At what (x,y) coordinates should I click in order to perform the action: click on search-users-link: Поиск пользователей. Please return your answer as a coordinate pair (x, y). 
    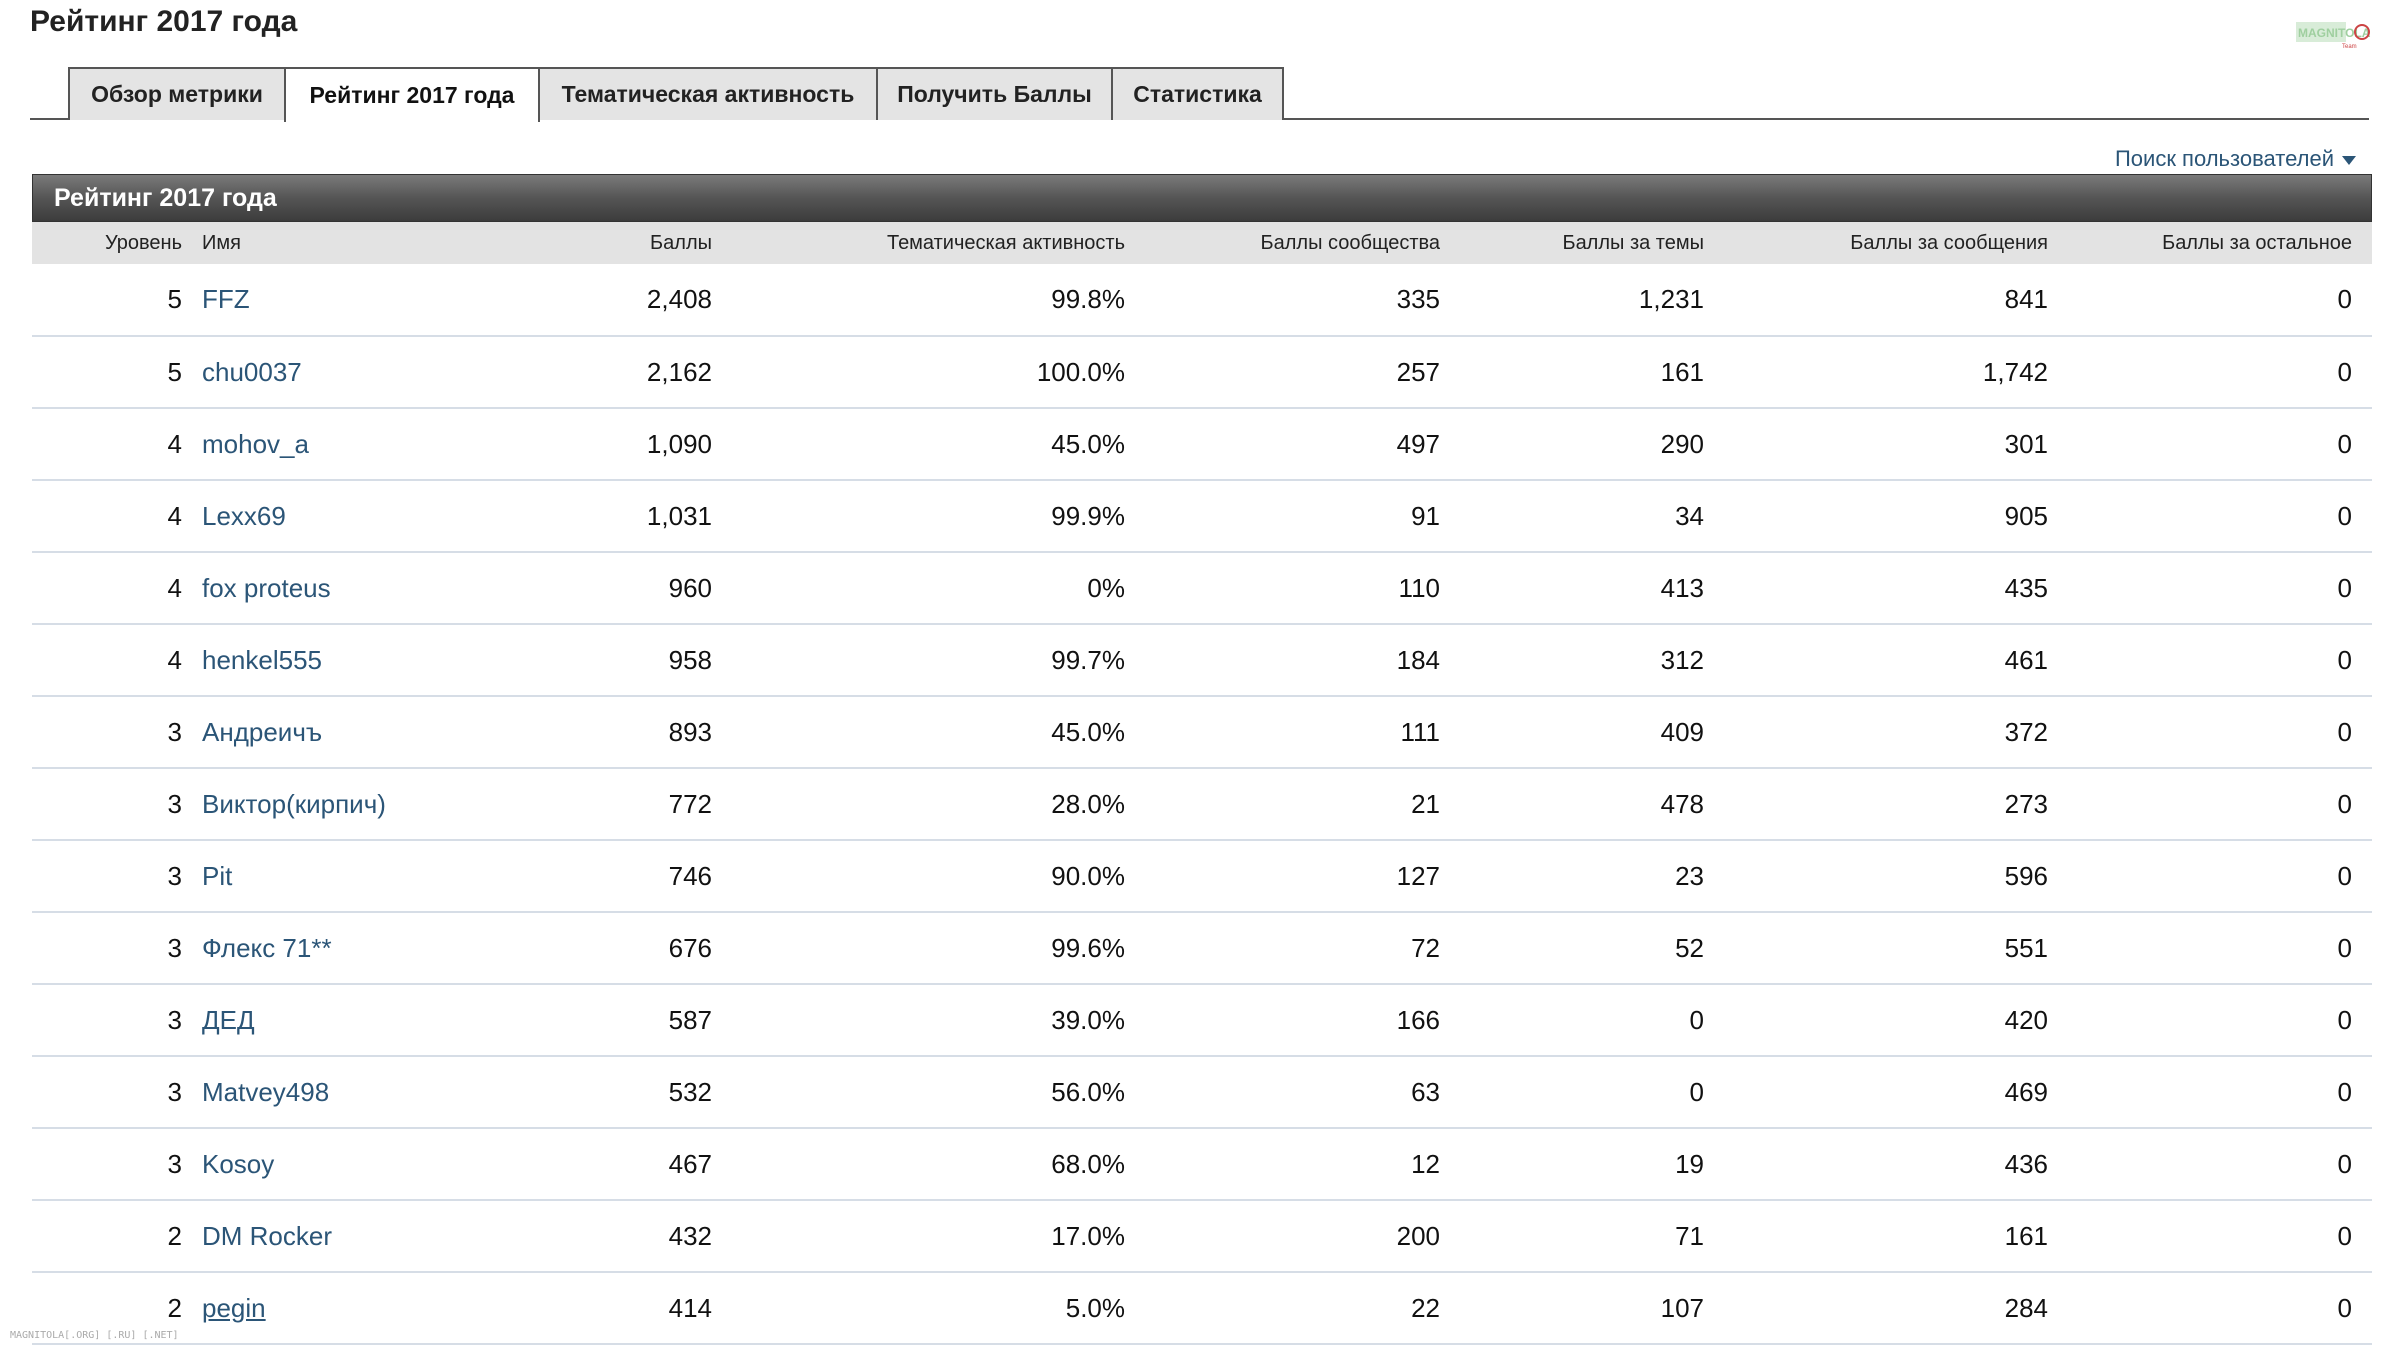
    Looking at the image, I should click on (2235, 159).